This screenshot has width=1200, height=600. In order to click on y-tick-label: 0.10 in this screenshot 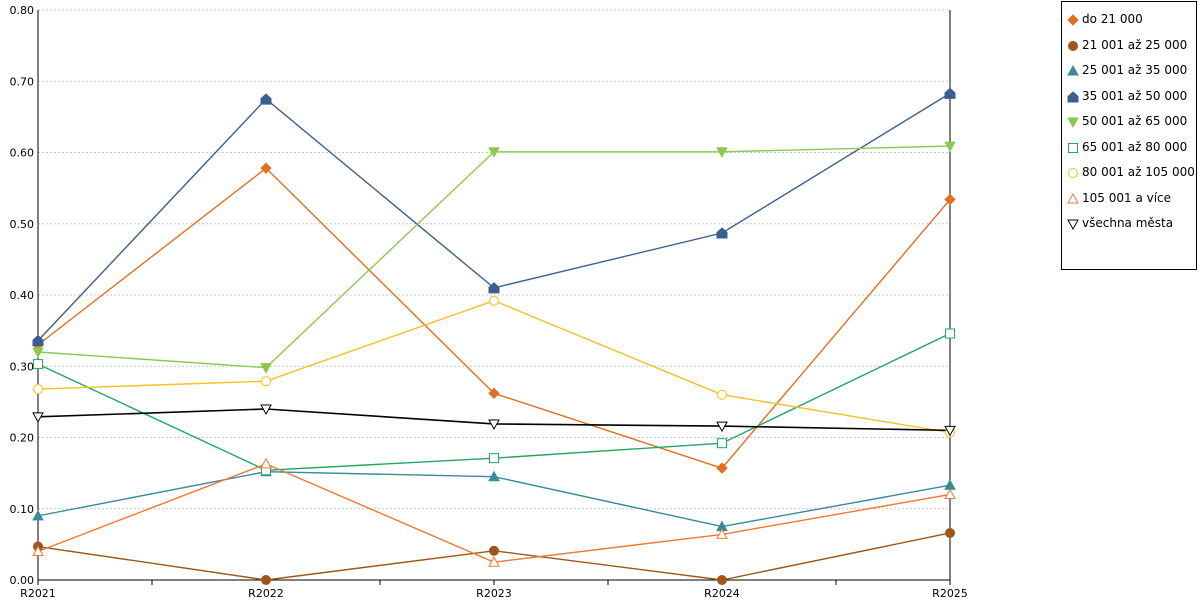, I will do `click(22, 509)`.